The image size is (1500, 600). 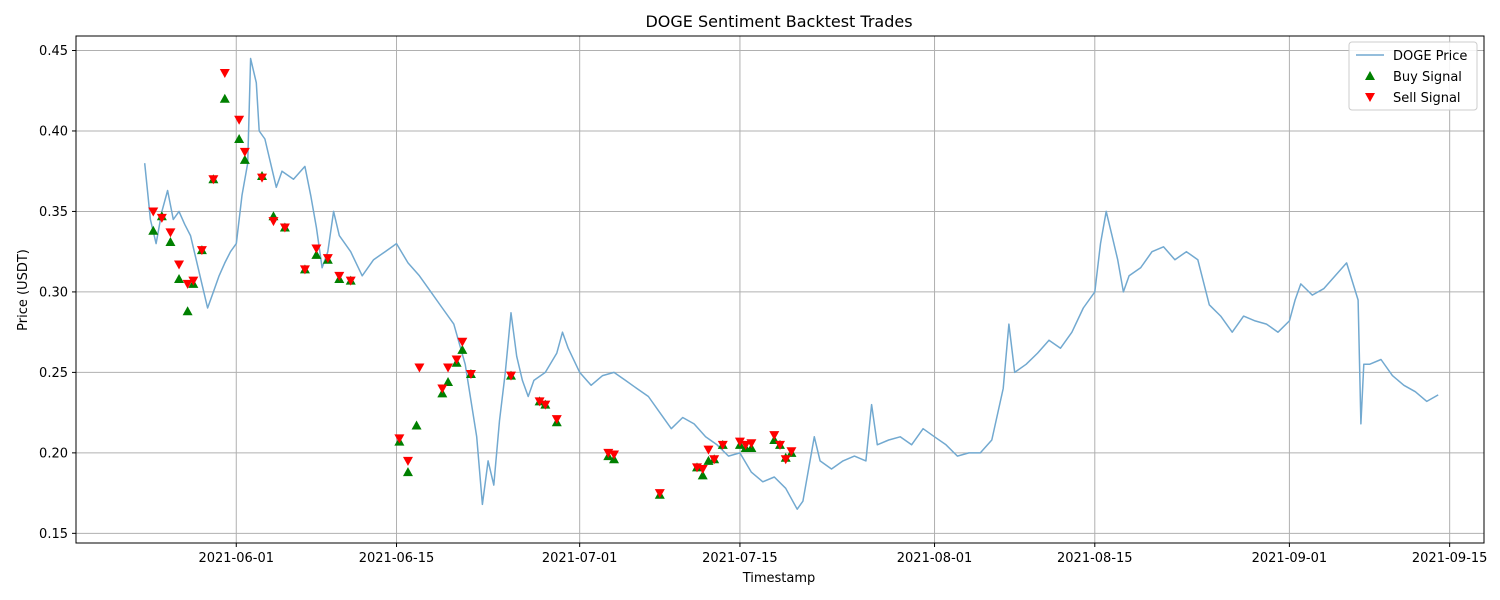 I want to click on legend-price-label: DOGE Price, so click(x=1430, y=56).